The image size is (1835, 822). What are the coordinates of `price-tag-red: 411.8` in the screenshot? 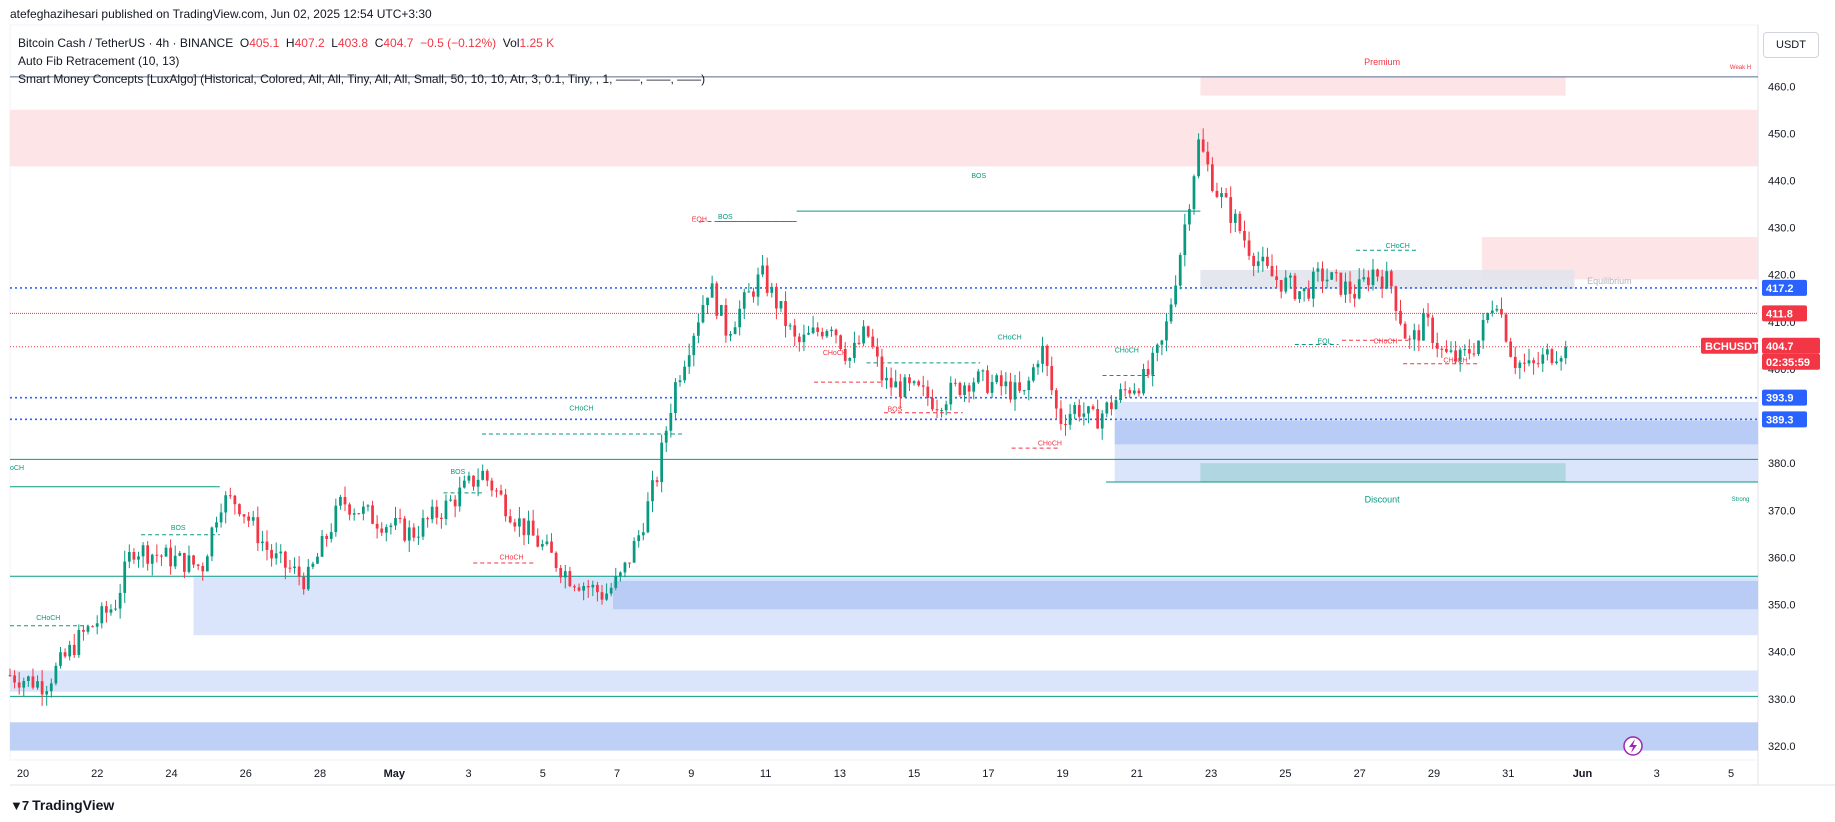 It's located at (1784, 313).